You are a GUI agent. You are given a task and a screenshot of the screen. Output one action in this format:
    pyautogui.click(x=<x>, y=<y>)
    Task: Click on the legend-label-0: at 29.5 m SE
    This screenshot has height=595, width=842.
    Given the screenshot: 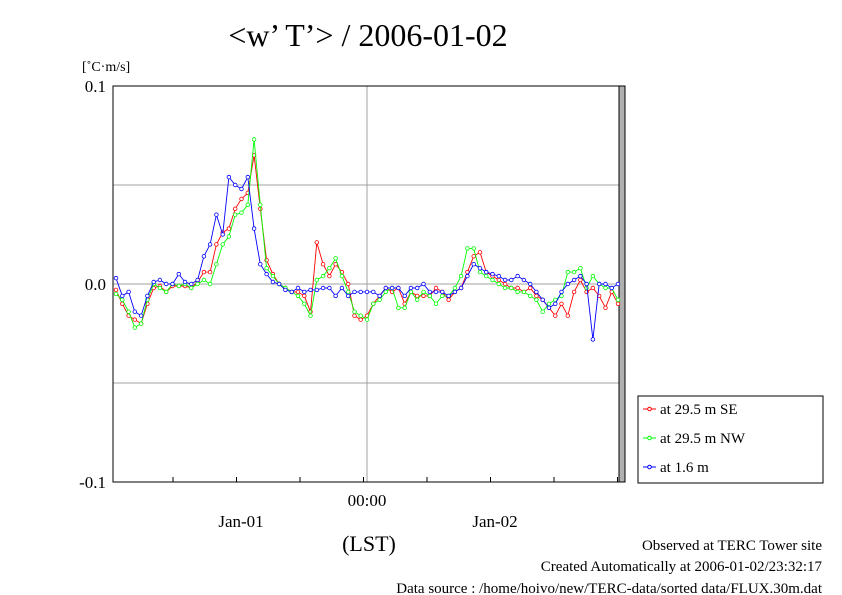 What is the action you would take?
    pyautogui.click(x=699, y=410)
    